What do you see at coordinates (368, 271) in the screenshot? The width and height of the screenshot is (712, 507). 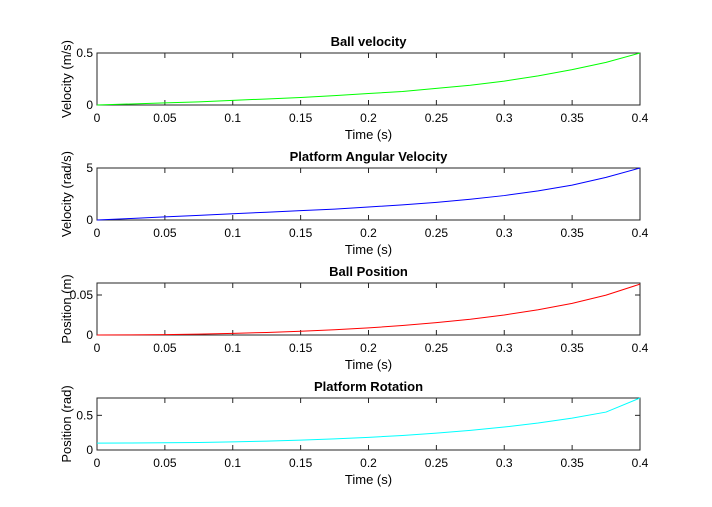 I see `subplot-title: Ball Position` at bounding box center [368, 271].